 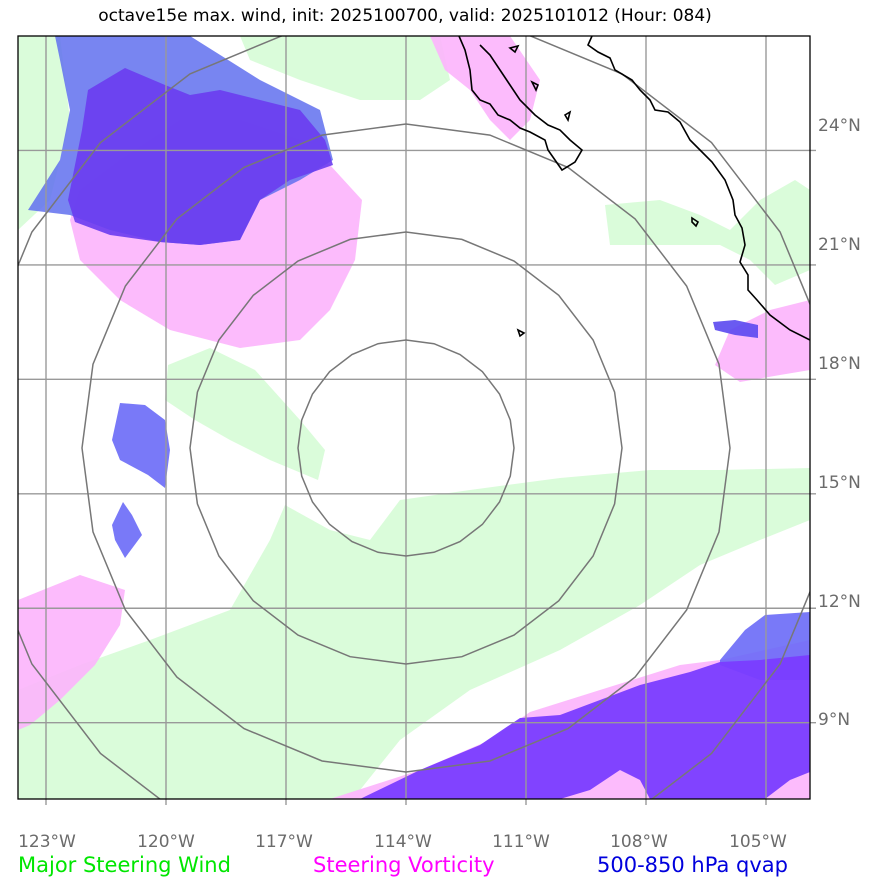 What do you see at coordinates (839, 364) in the screenshot?
I see `lat-tick-18n: 18°N` at bounding box center [839, 364].